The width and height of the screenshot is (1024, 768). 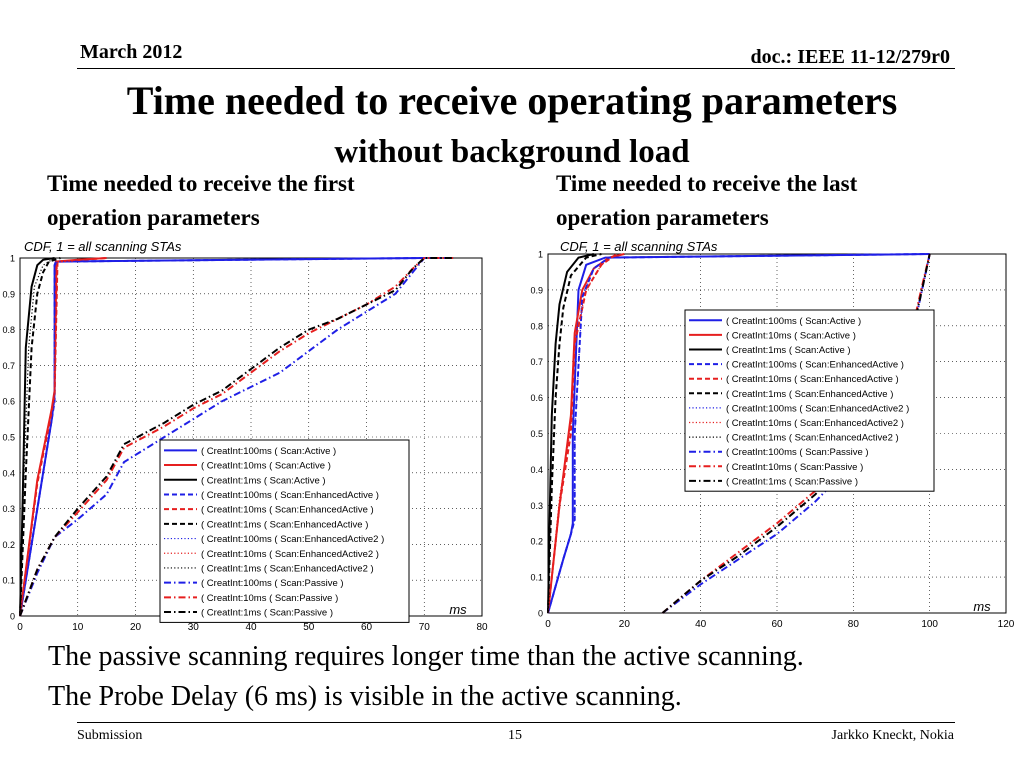 I want to click on x-tick-label: 120, so click(x=1006, y=624).